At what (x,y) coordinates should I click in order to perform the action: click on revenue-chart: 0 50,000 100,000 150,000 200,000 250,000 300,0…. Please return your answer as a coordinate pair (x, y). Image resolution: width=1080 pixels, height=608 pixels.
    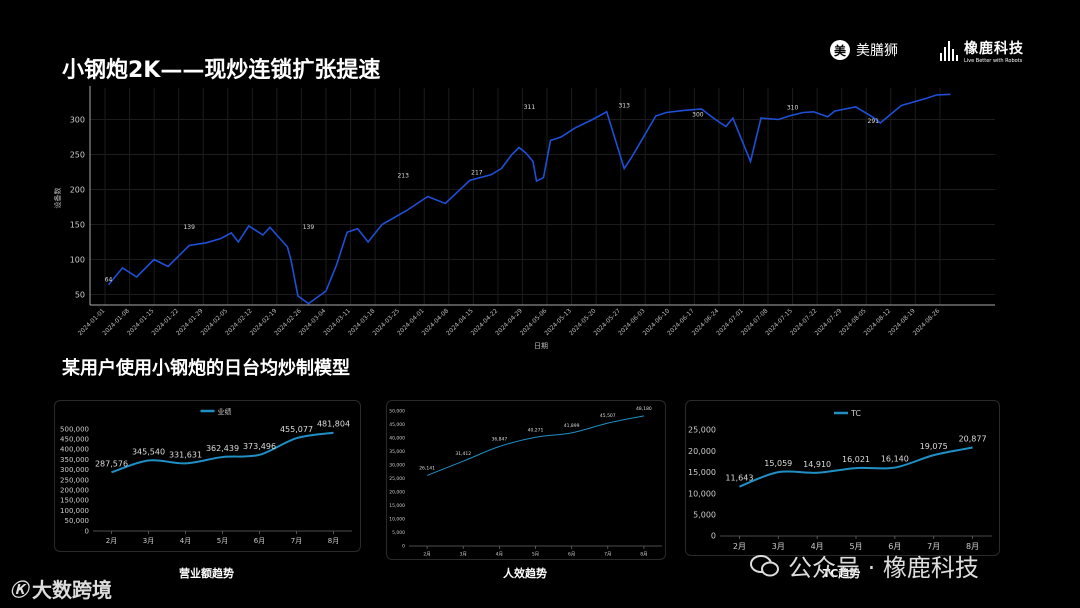
    Looking at the image, I should click on (206, 476).